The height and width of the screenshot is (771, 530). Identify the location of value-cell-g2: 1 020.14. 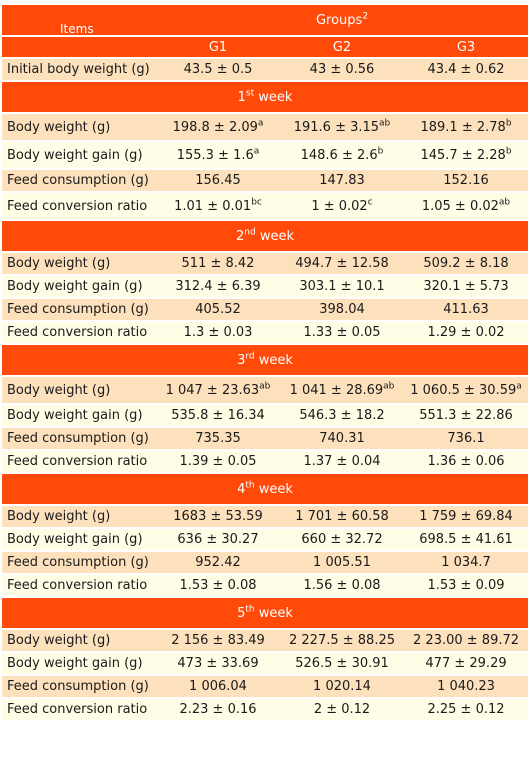
(342, 686).